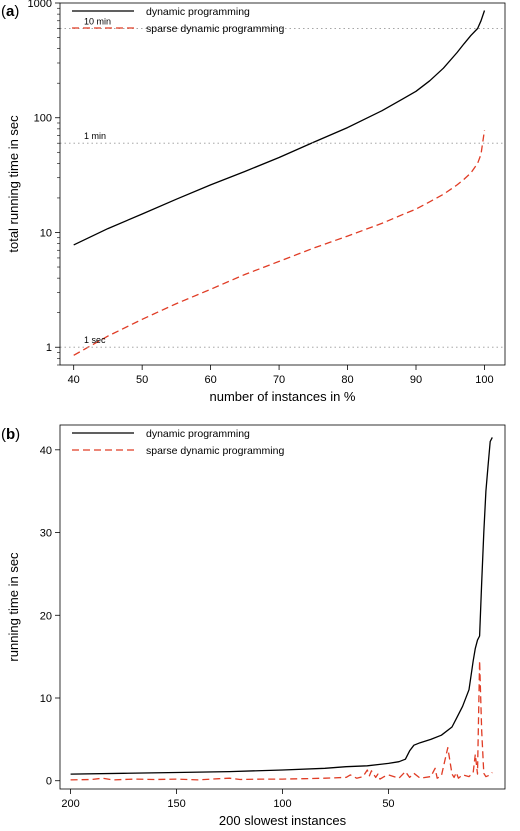  Describe the element at coordinates (46, 616) in the screenshot. I see `y-tick-label: 20` at that location.